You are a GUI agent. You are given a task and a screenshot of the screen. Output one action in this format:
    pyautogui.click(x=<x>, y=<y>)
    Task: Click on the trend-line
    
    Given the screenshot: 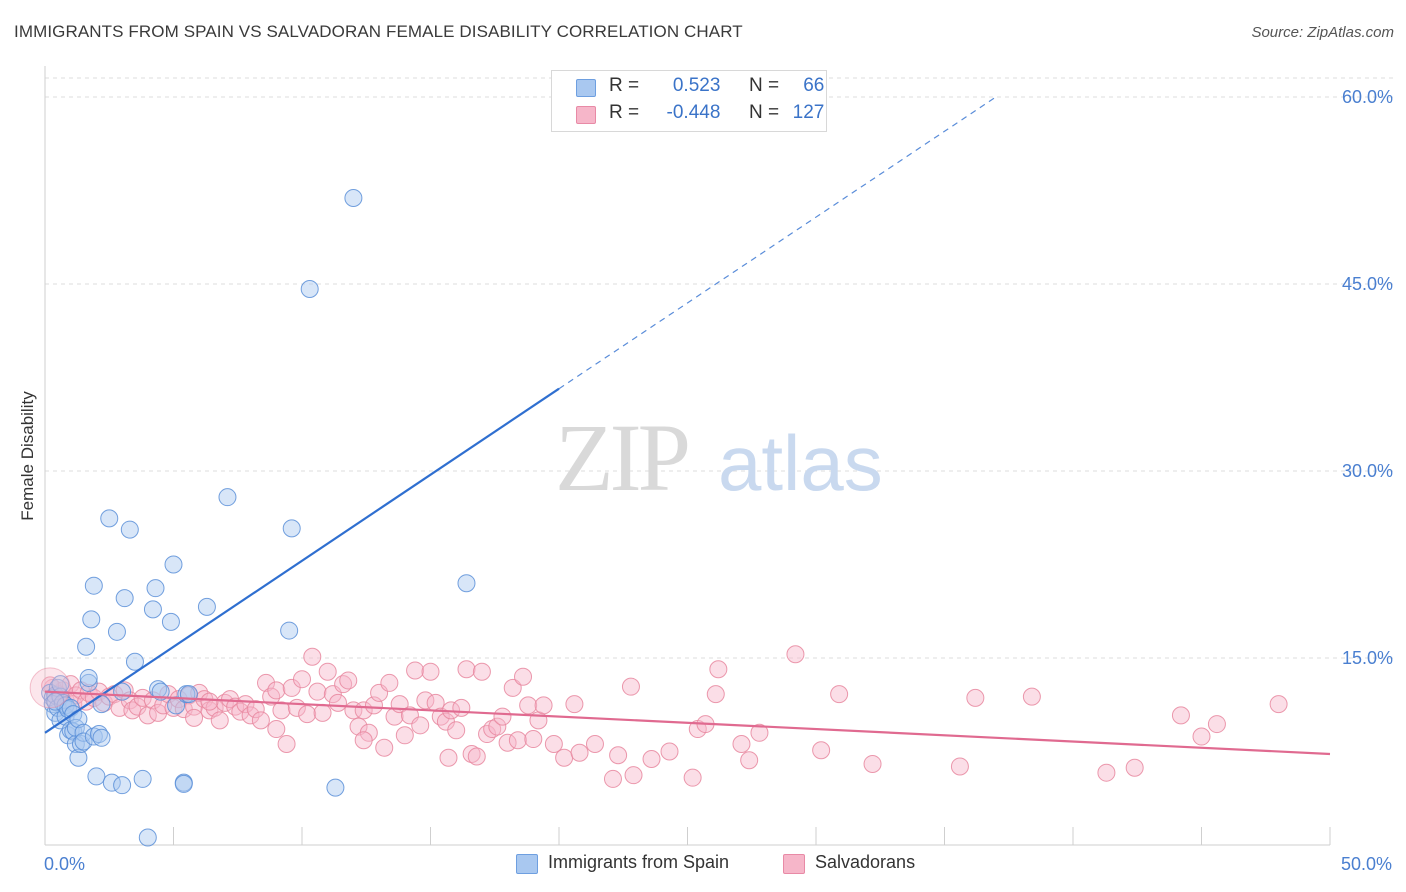 What is the action you would take?
    pyautogui.click(x=302, y=560)
    